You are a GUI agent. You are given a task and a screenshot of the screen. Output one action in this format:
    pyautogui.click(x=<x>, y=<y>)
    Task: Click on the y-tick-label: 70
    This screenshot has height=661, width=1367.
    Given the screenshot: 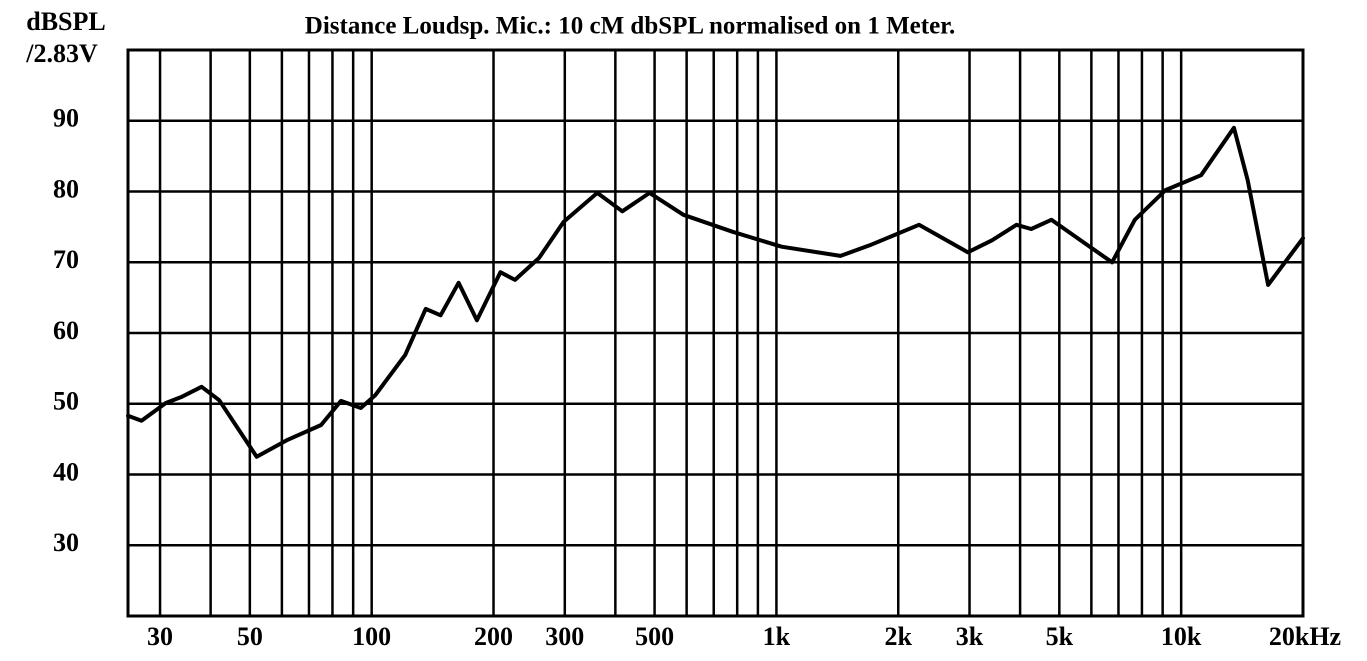 What is the action you would take?
    pyautogui.click(x=66, y=259)
    